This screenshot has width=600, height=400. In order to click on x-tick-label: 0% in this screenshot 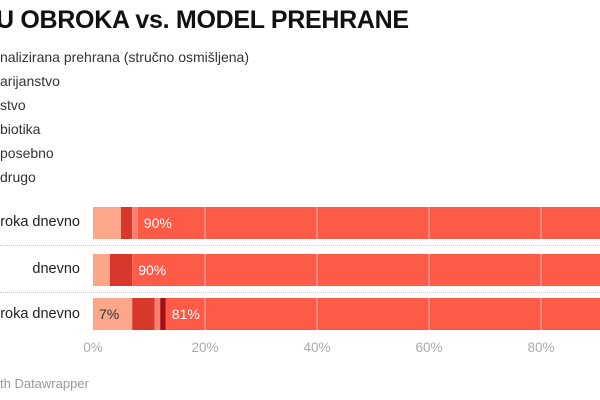, I will do `click(93, 347)`.